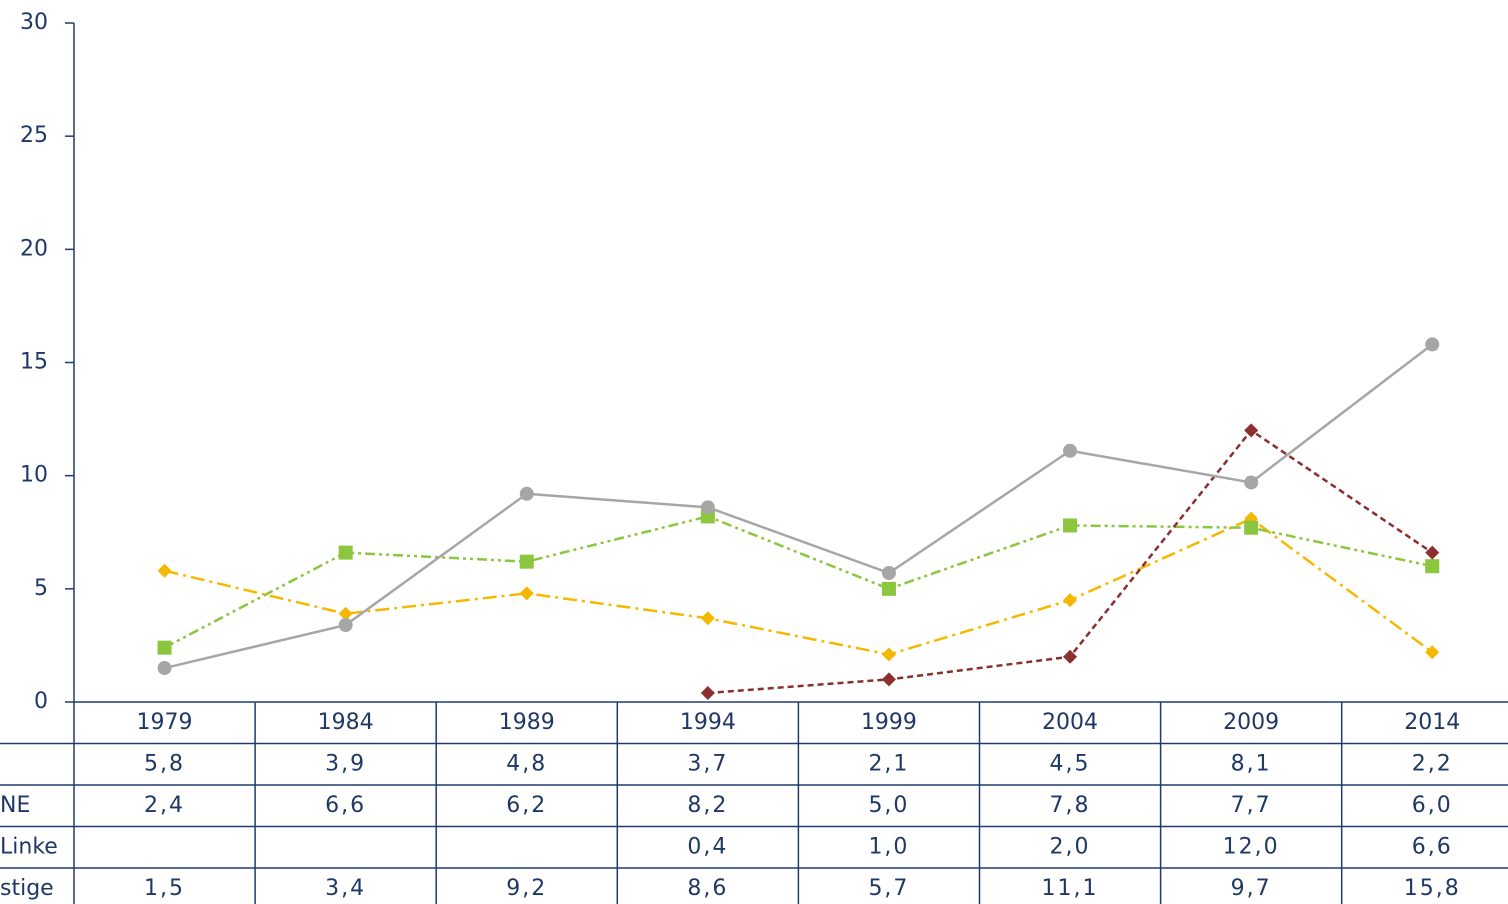 Image resolution: width=1508 pixels, height=904 pixels. What do you see at coordinates (165, 722) in the screenshot?
I see `x-tick-label: 1979` at bounding box center [165, 722].